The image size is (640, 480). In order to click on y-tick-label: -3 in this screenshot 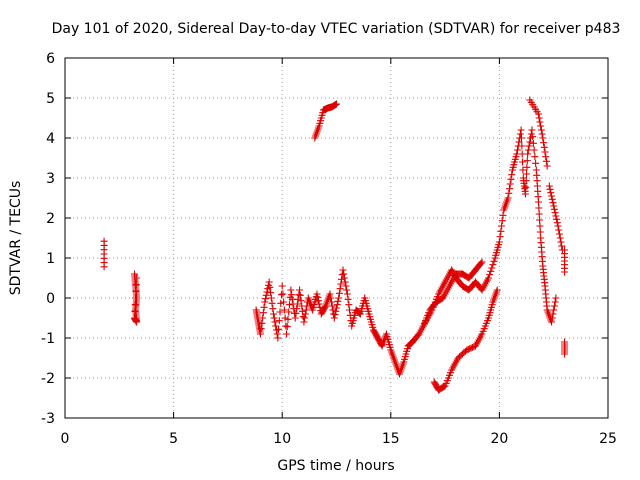, I will do `click(48, 419)`.